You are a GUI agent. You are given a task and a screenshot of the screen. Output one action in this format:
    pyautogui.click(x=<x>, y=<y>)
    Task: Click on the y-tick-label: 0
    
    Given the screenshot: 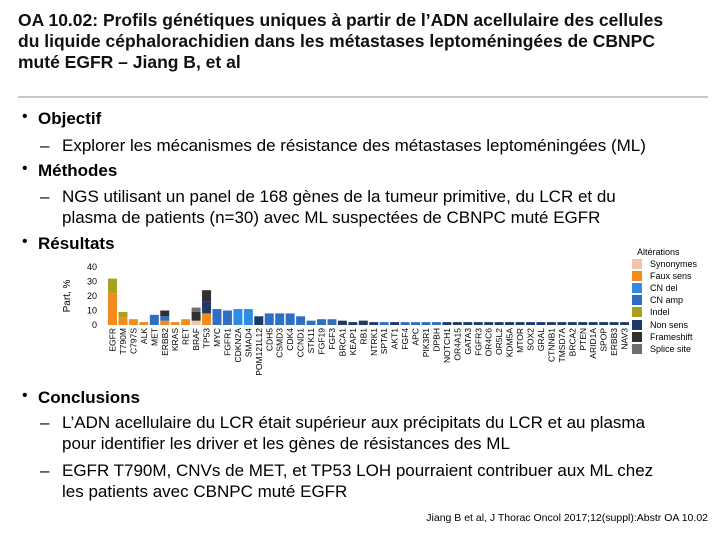 What is the action you would take?
    pyautogui.click(x=94, y=325)
    